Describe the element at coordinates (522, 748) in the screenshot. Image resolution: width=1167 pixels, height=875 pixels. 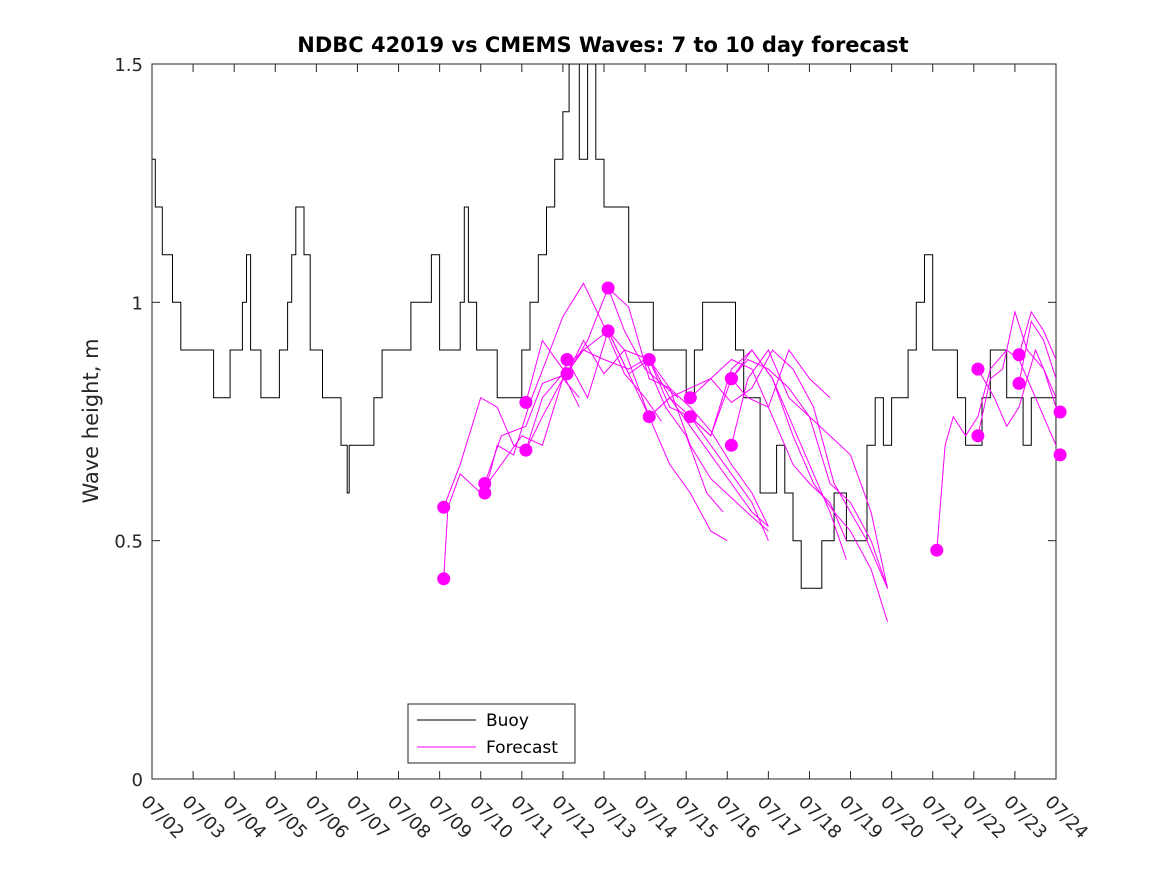
I see `legend-forecast-label: Forecast` at that location.